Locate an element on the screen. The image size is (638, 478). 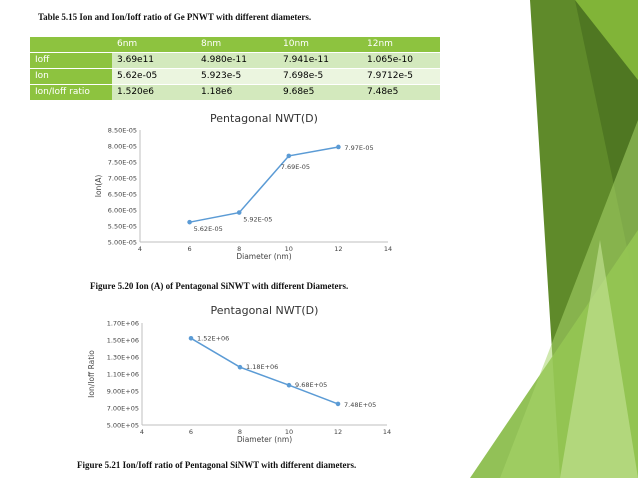
table-header-cell: 6nm is located at coordinates (154, 45).